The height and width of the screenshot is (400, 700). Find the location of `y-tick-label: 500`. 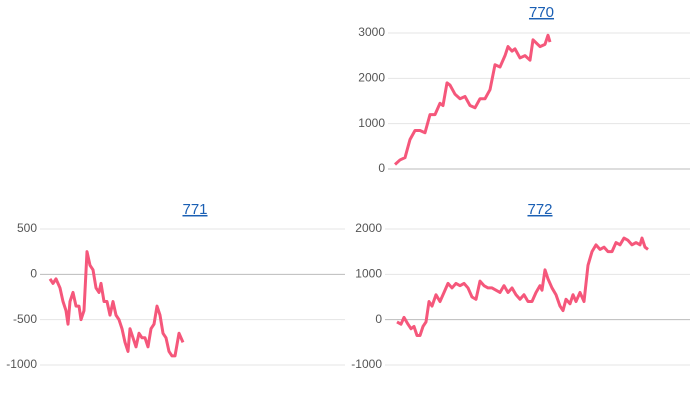

y-tick-label: 500 is located at coordinates (27, 228).